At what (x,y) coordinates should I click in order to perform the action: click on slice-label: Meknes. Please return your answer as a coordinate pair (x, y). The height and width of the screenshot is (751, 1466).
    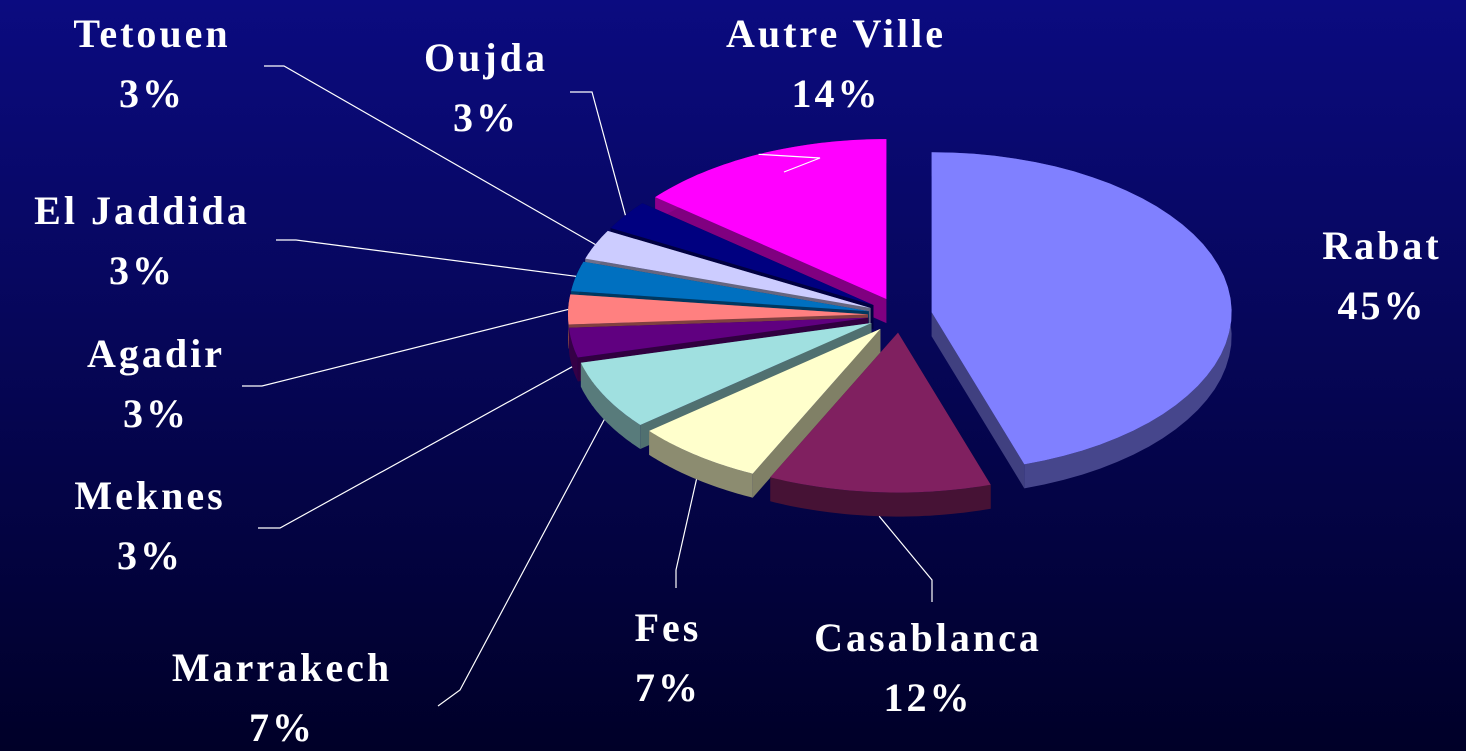
    Looking at the image, I should click on (149, 495).